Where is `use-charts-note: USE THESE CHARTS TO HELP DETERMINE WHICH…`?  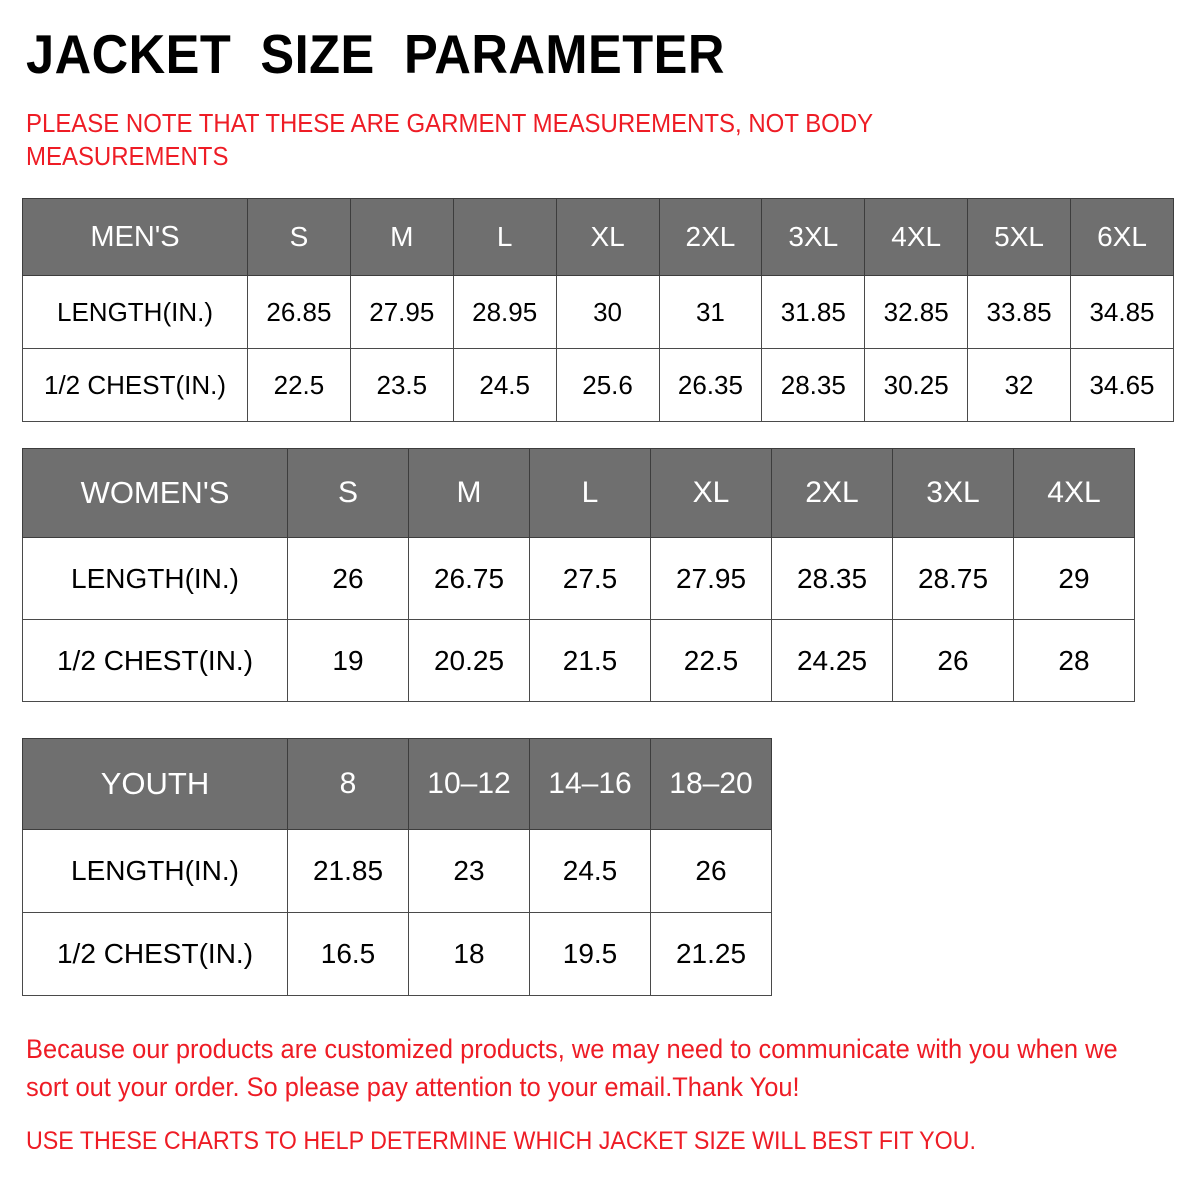
use-charts-note: USE THESE CHARTS TO HELP DETERMINE WHICH… is located at coordinates (501, 1141).